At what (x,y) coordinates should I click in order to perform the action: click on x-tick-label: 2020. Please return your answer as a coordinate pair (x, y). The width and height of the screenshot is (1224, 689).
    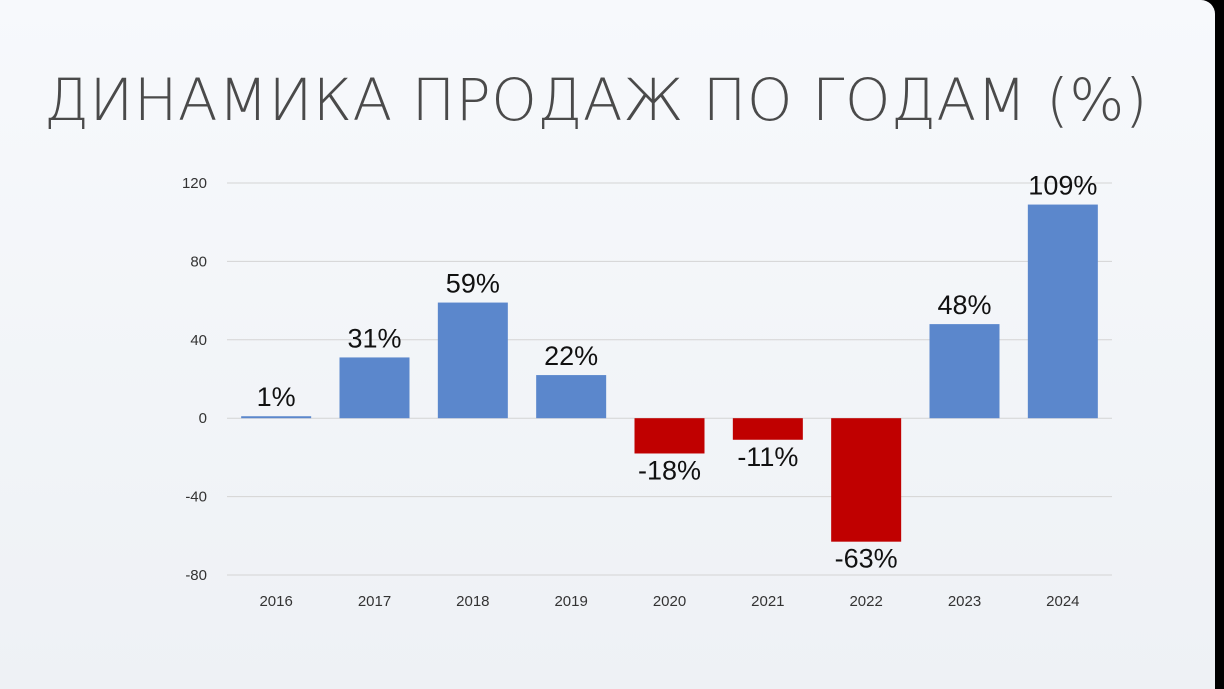
    Looking at the image, I should click on (669, 601).